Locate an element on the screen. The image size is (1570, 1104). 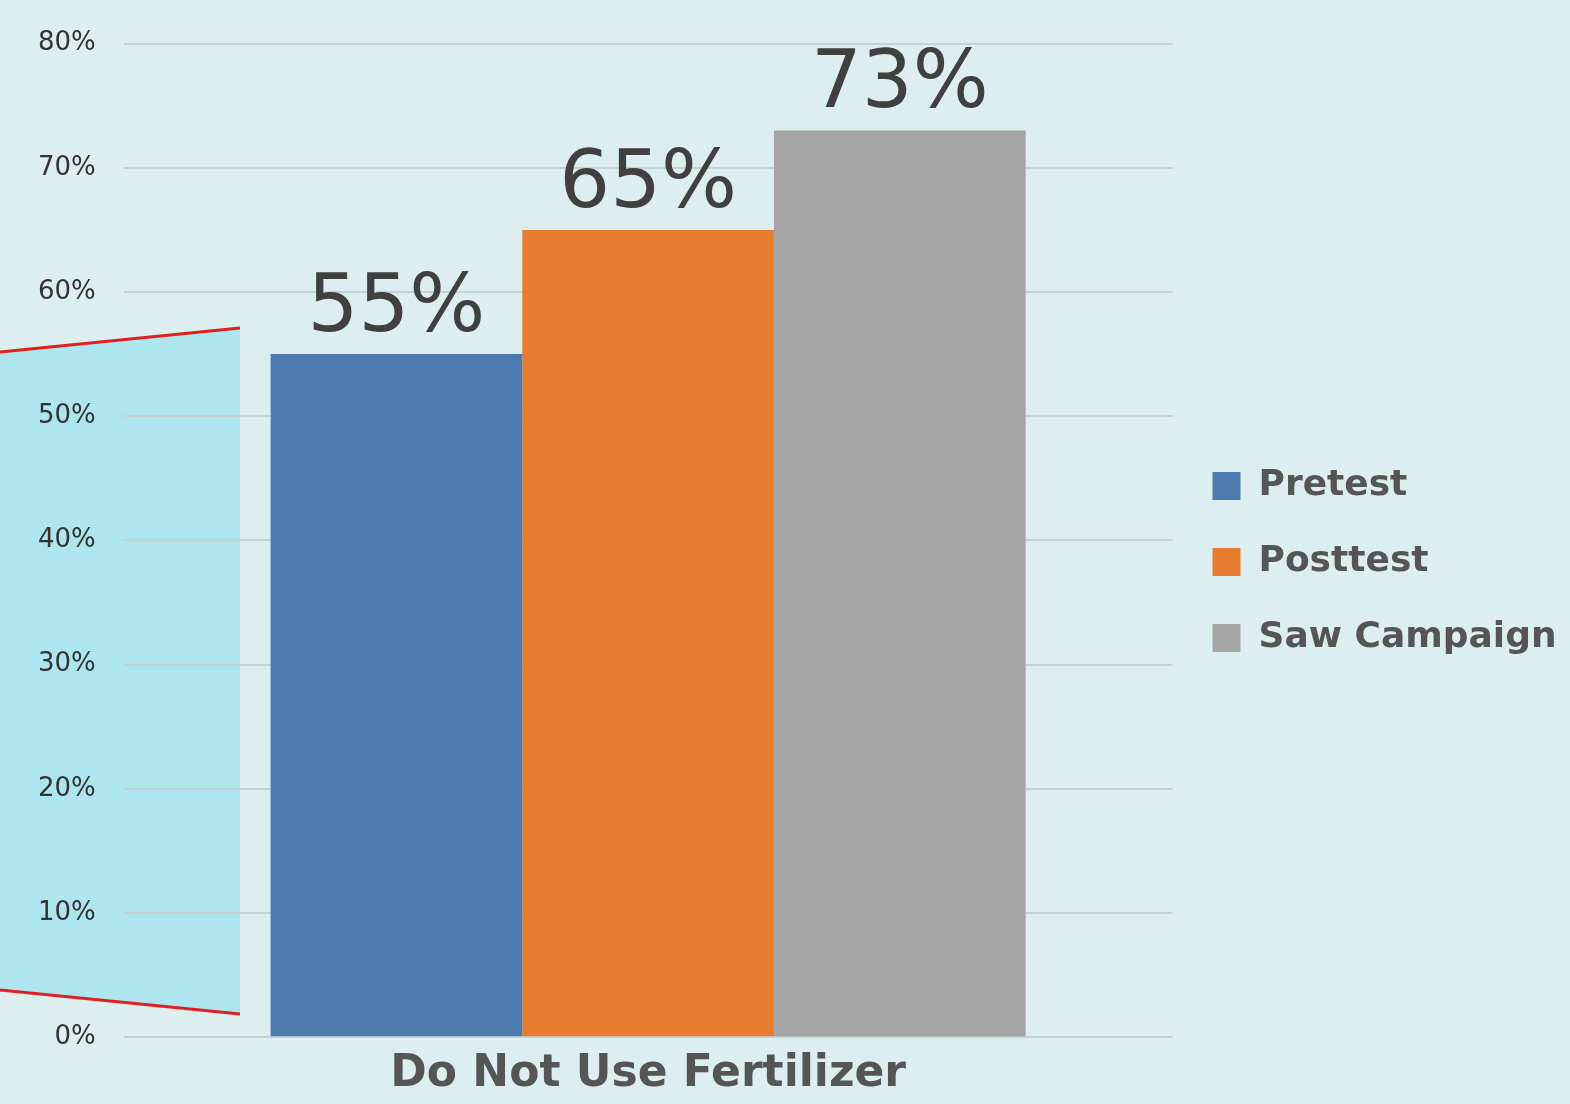
y-tick-label: 40% is located at coordinates (66, 538).